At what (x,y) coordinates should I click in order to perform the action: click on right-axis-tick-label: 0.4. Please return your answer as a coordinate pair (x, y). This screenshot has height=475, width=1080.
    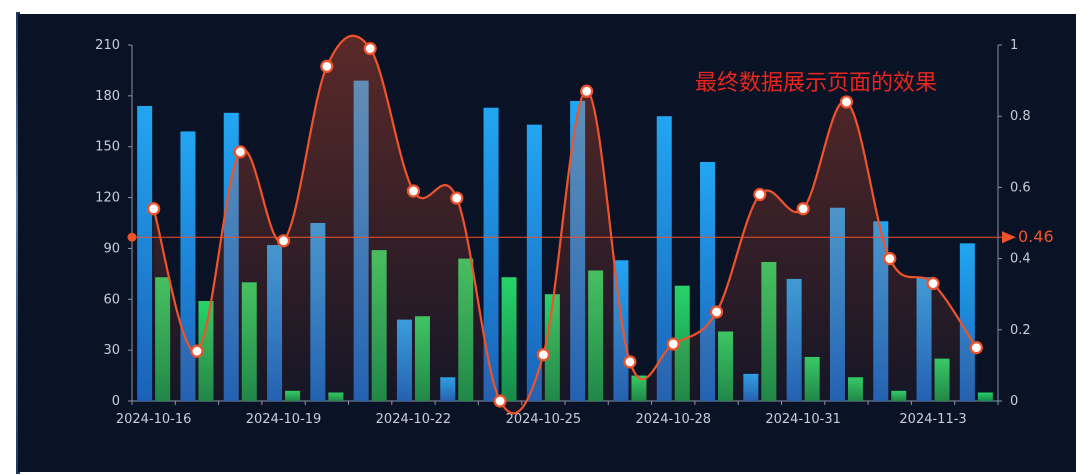
    Looking at the image, I should click on (1020, 259).